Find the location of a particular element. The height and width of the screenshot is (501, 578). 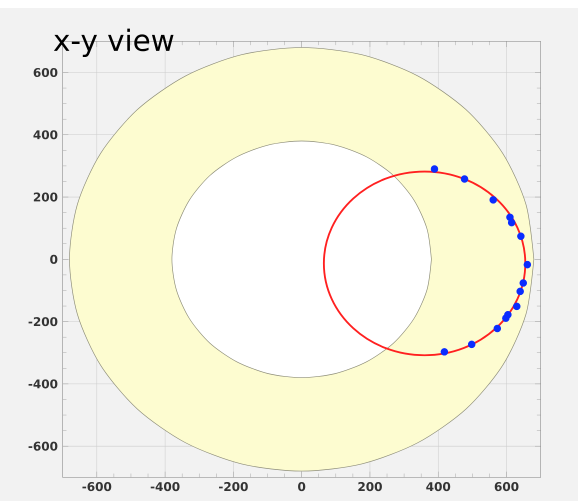

y-tick-label: -200 is located at coordinates (43, 321).